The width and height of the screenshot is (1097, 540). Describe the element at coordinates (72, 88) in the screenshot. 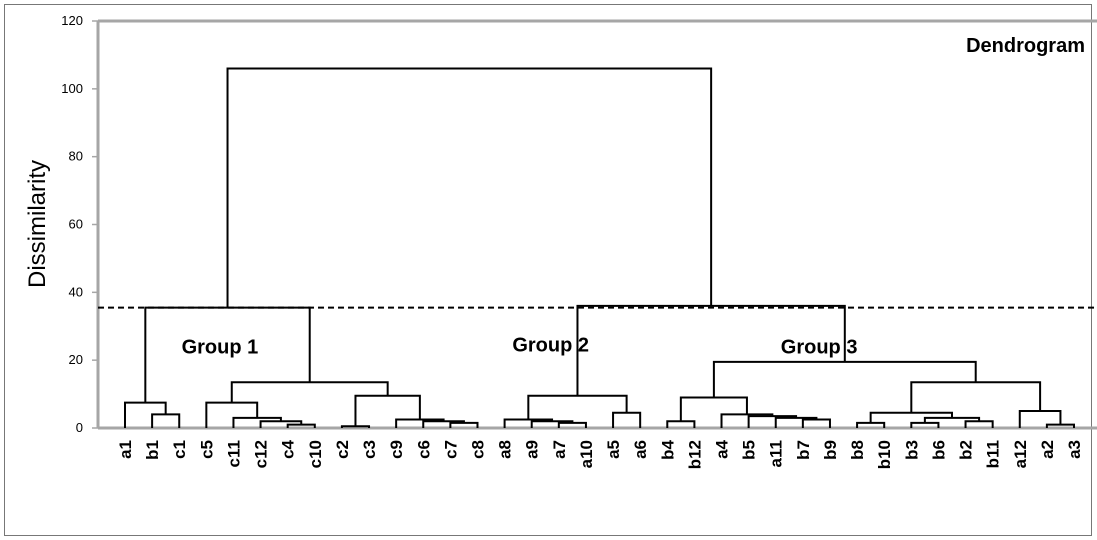

I see `y-tick-label: 100` at that location.